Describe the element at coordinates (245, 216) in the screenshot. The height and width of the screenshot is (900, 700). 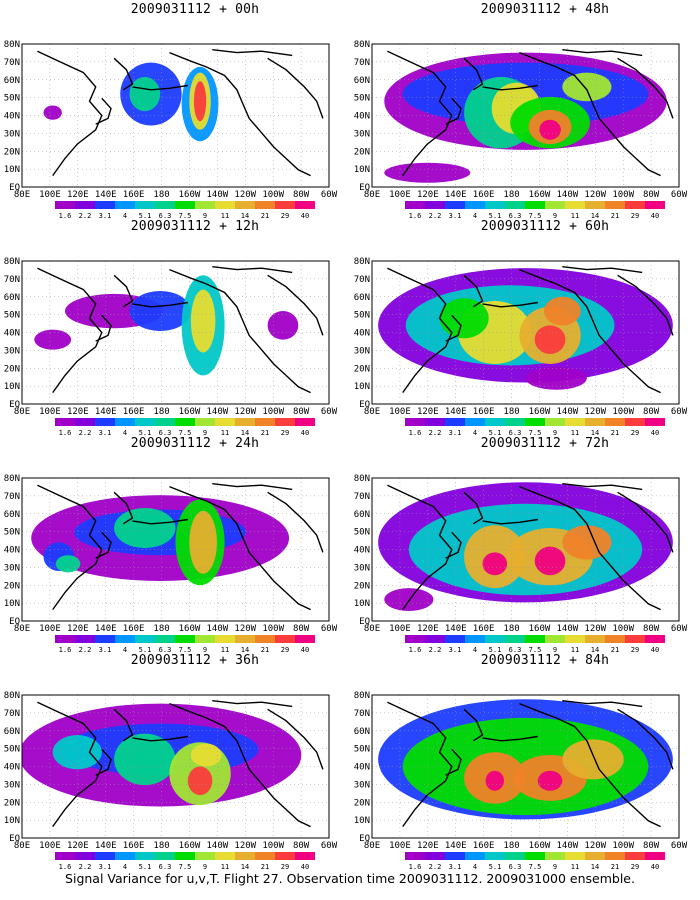
I see `colorbar-label: 14` at that location.